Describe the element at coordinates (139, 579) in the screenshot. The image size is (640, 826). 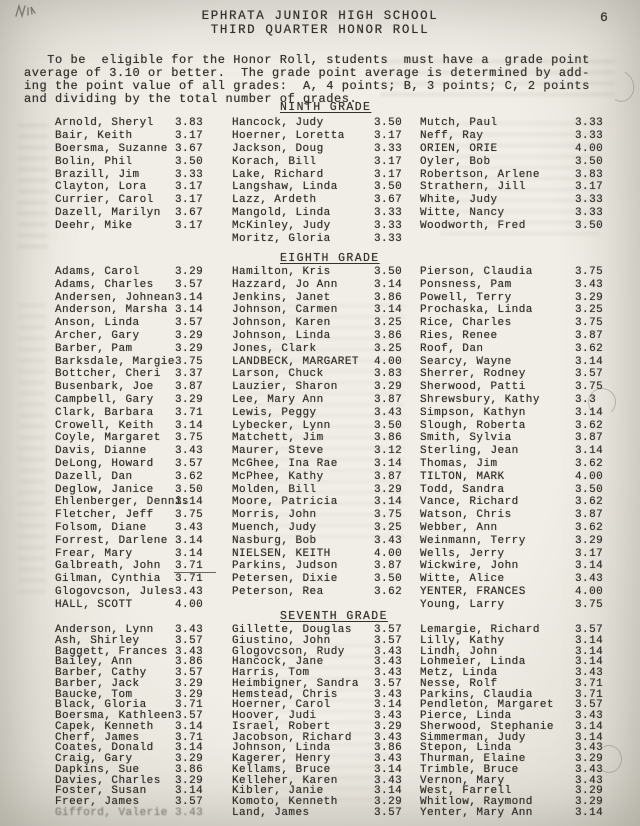
I see `honor-roll-row: Gilman, Cynthia 3.71` at that location.